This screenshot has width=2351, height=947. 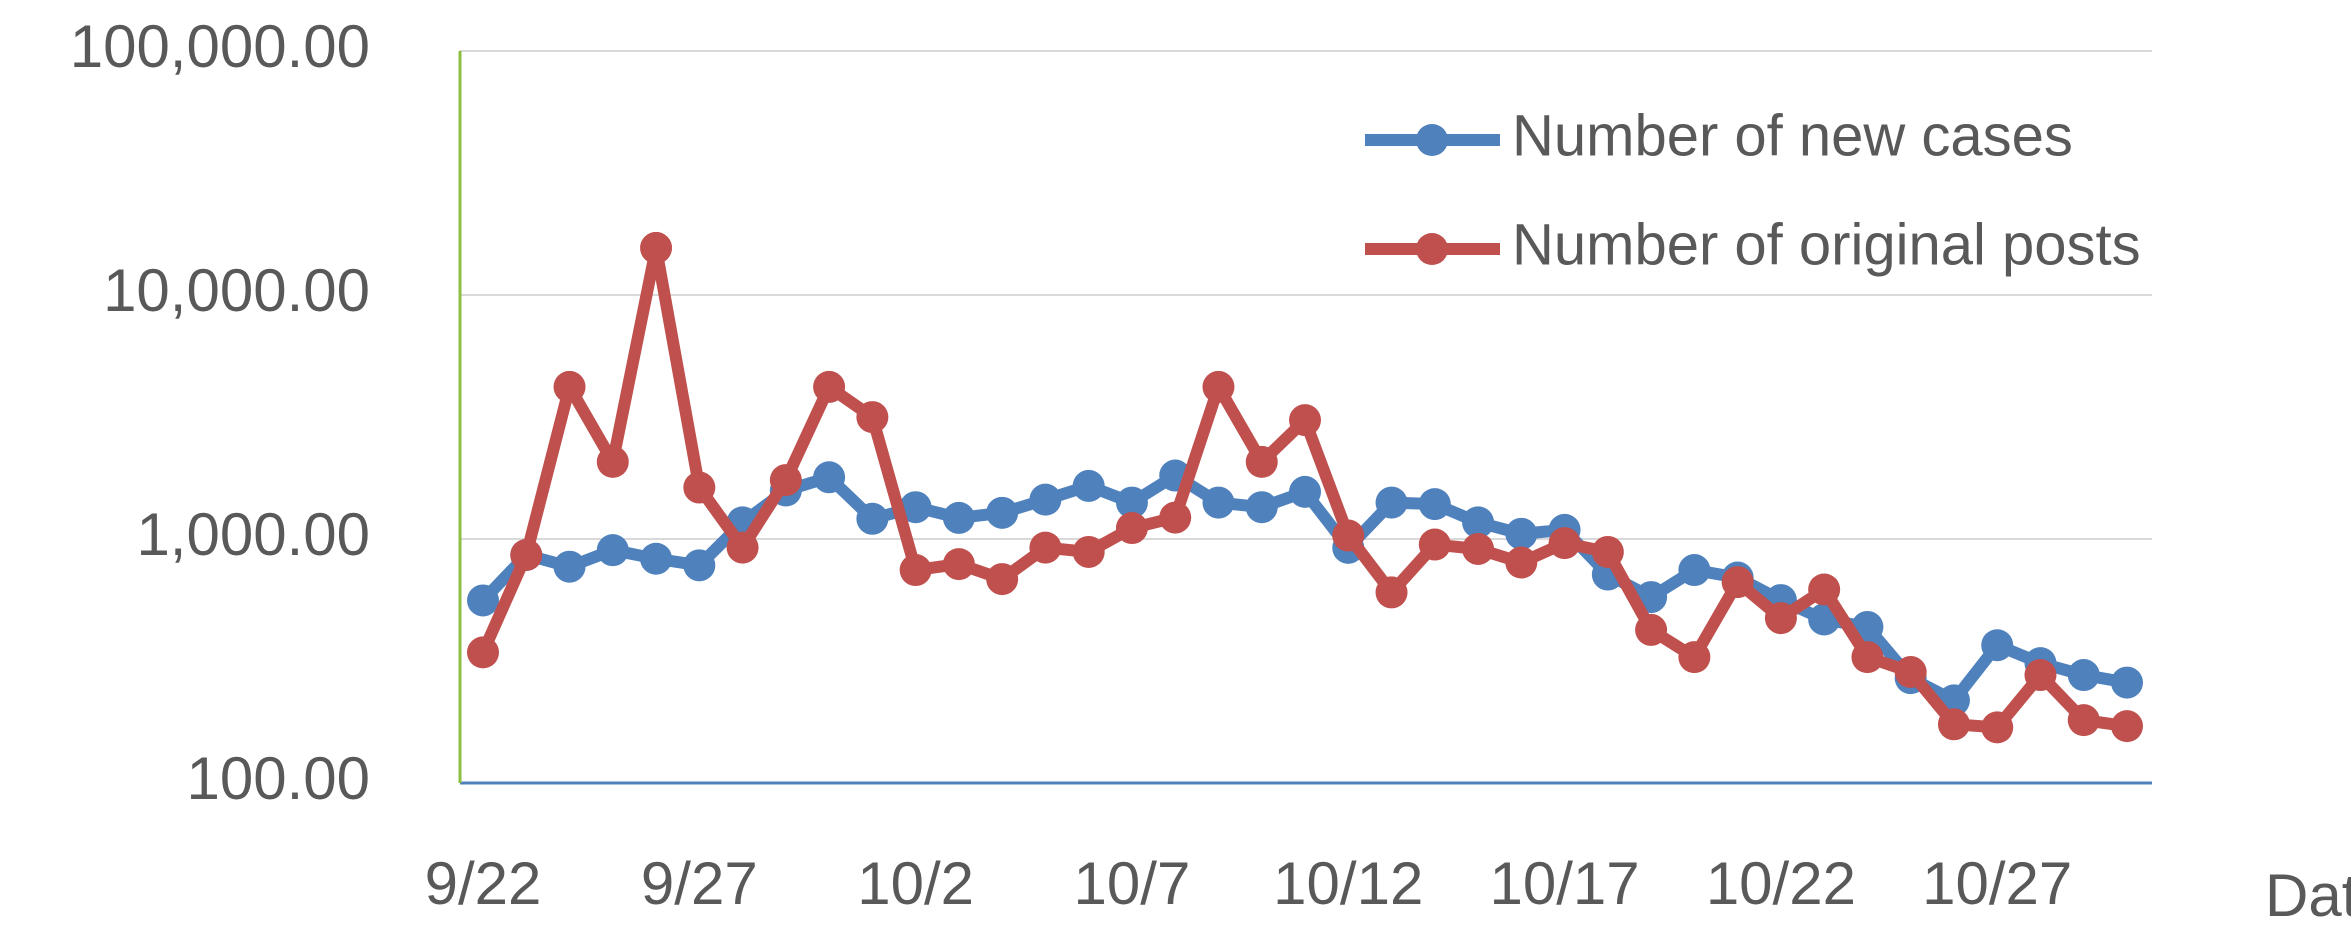 I want to click on x-axis-label: Date, so click(x=2308, y=895).